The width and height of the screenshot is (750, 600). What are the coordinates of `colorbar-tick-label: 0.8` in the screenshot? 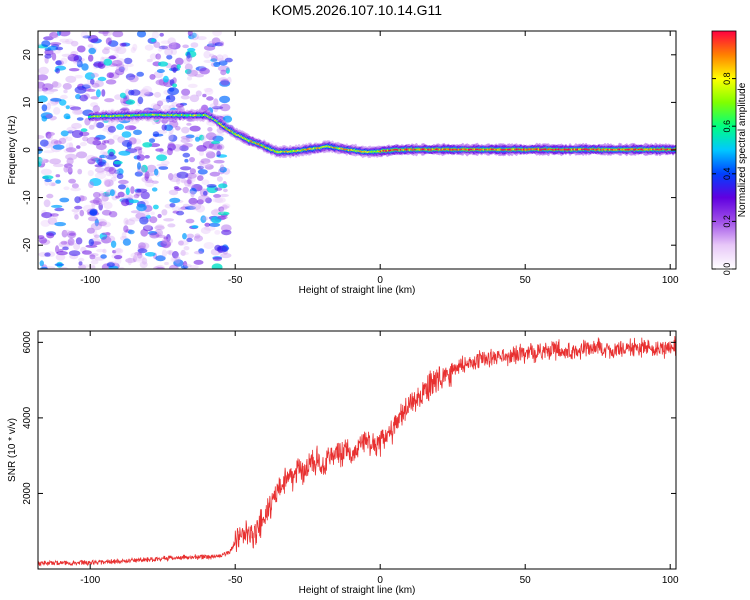 It's located at (727, 78).